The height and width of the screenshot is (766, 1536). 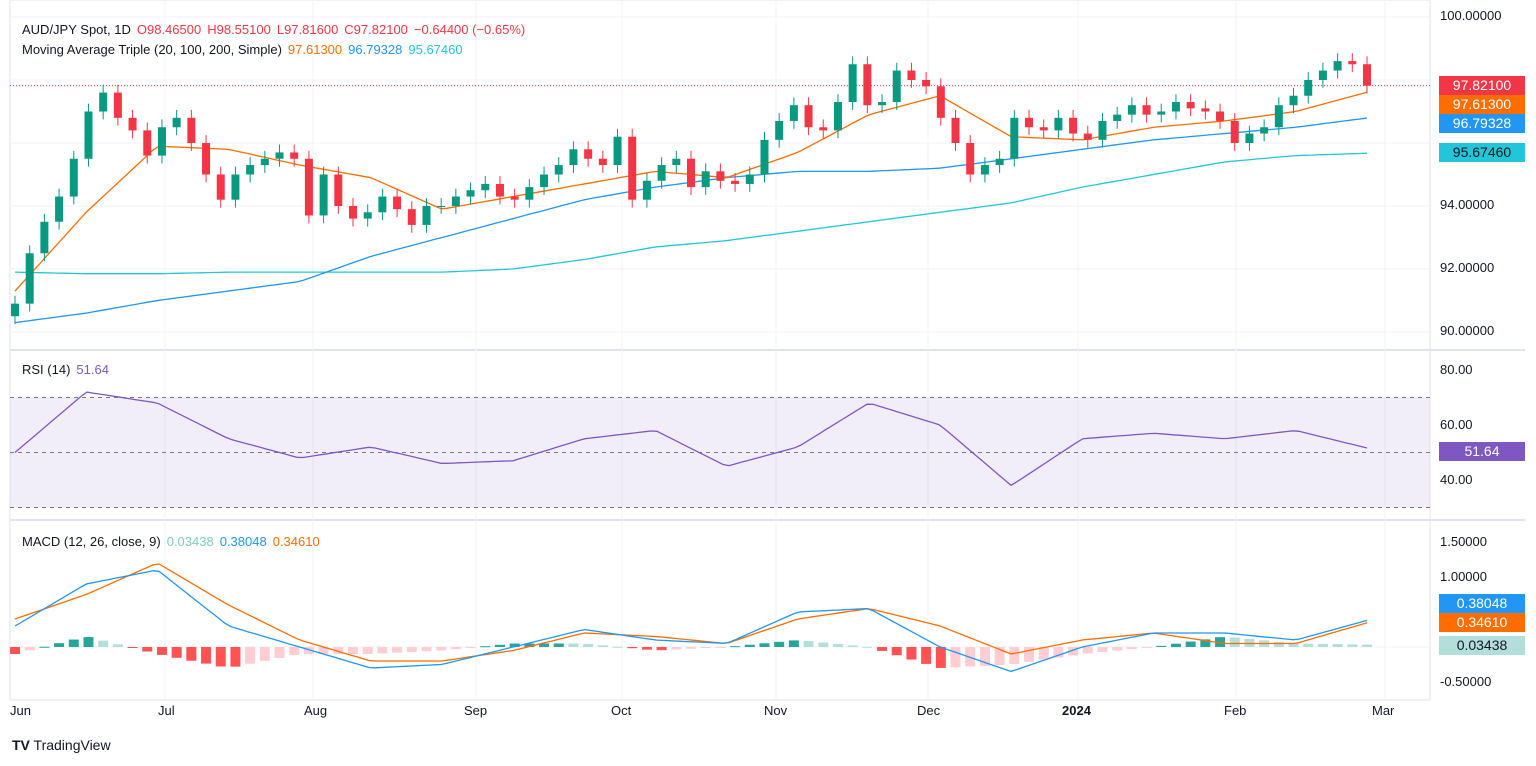 I want to click on signal-tag: 0.34610, so click(x=1482, y=622).